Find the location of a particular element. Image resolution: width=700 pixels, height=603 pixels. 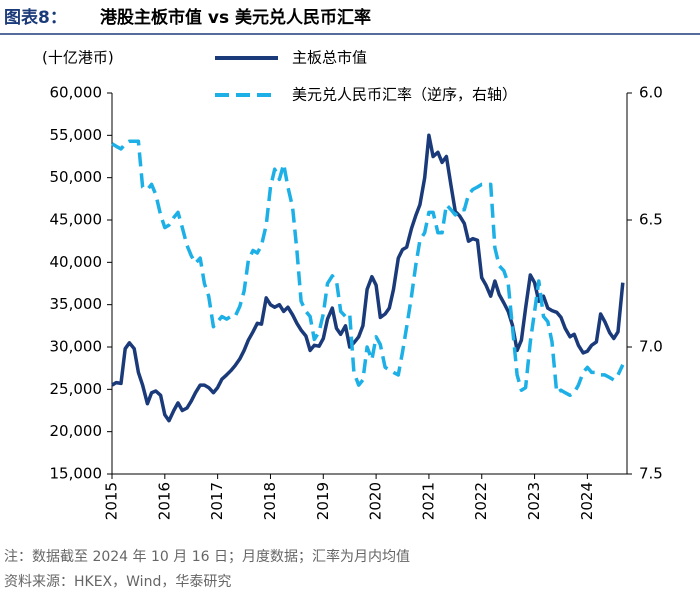

y-tick-label: 40,000 is located at coordinates (76, 262).